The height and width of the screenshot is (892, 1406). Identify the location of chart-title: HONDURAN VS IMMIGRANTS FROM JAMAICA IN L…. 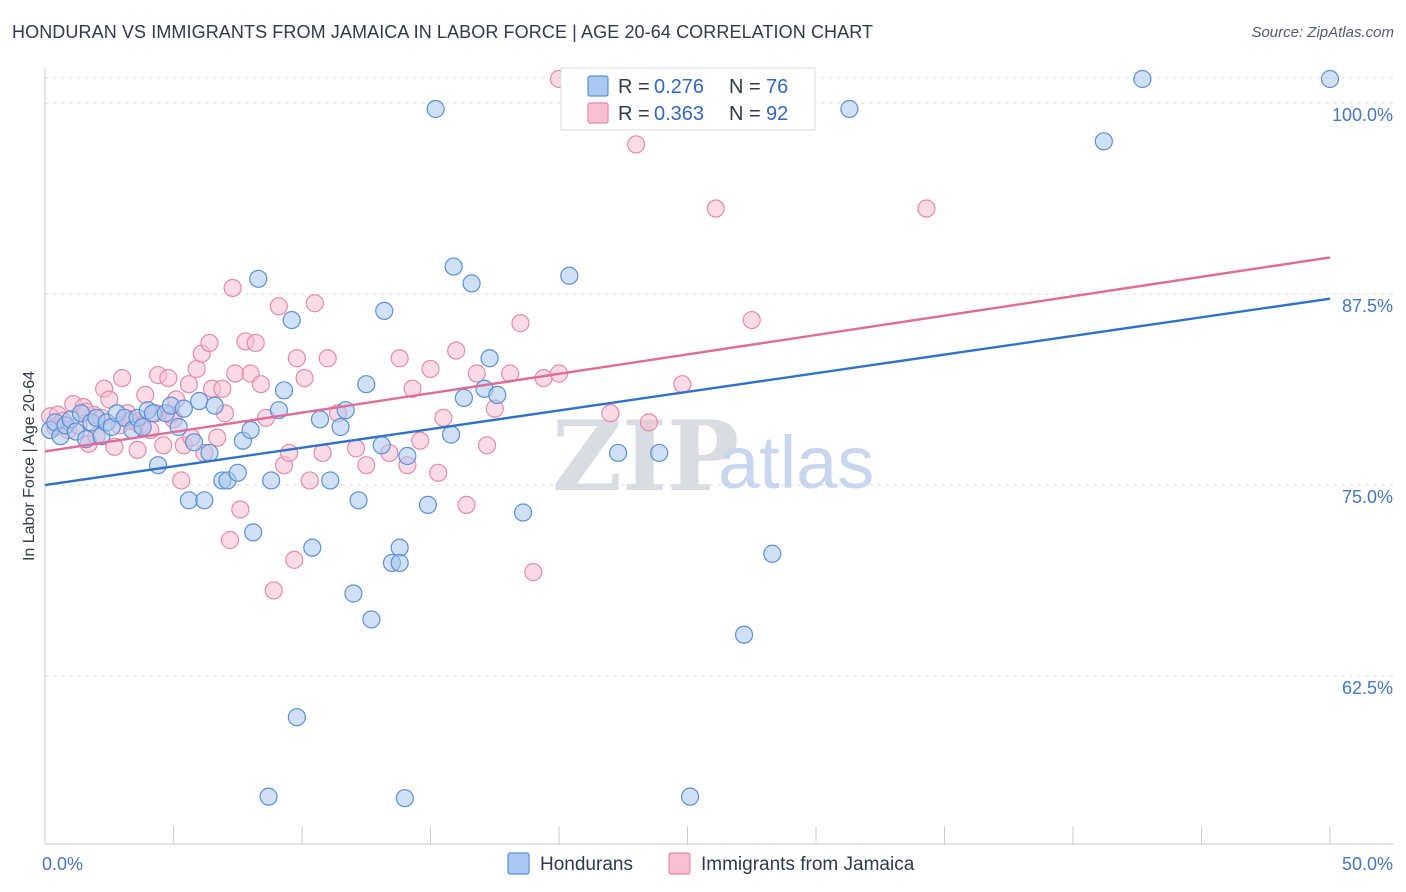
(443, 32).